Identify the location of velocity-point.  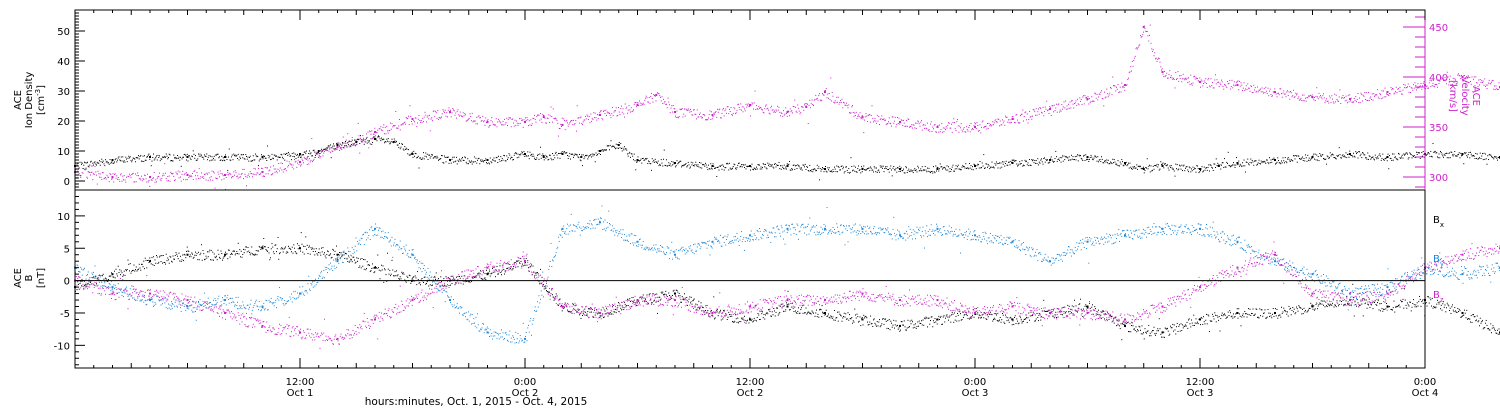
(937, 127).